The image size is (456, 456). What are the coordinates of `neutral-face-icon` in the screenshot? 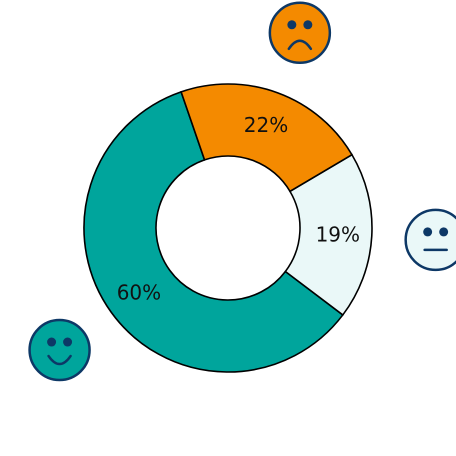 It's located at (430, 240).